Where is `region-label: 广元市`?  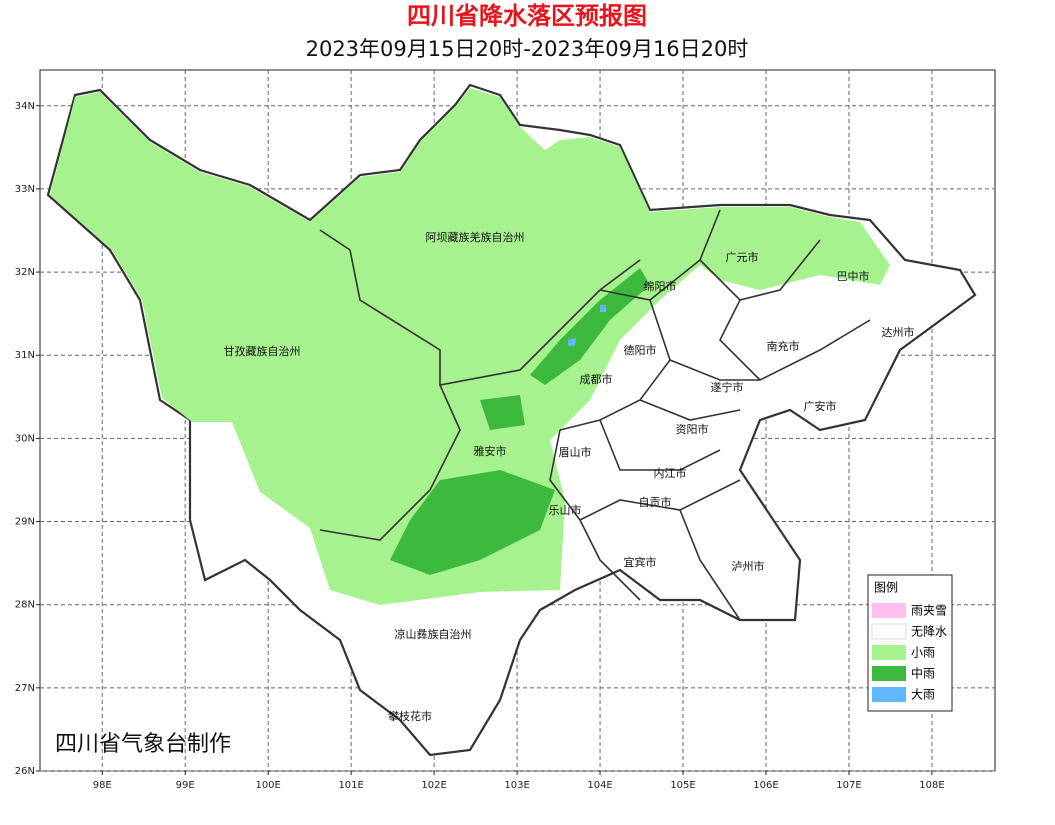 region-label: 广元市 is located at coordinates (742, 257).